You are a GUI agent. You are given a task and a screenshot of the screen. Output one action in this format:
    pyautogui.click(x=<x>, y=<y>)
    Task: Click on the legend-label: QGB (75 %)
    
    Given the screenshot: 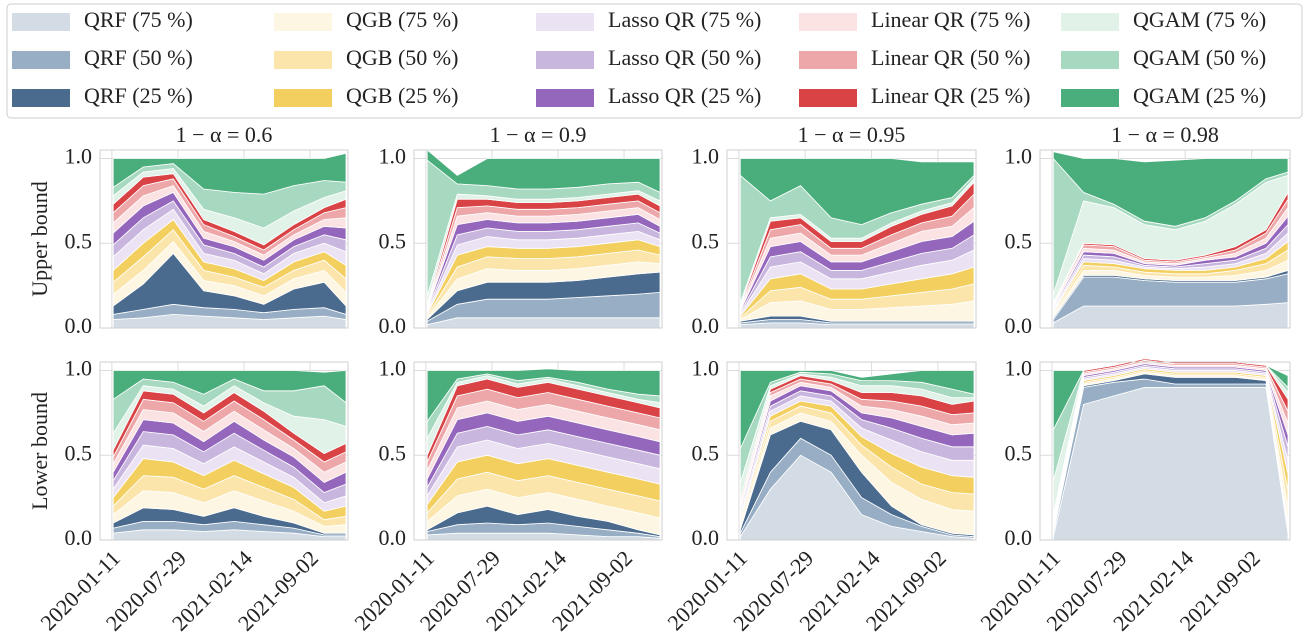 What is the action you would take?
    pyautogui.click(x=402, y=19)
    